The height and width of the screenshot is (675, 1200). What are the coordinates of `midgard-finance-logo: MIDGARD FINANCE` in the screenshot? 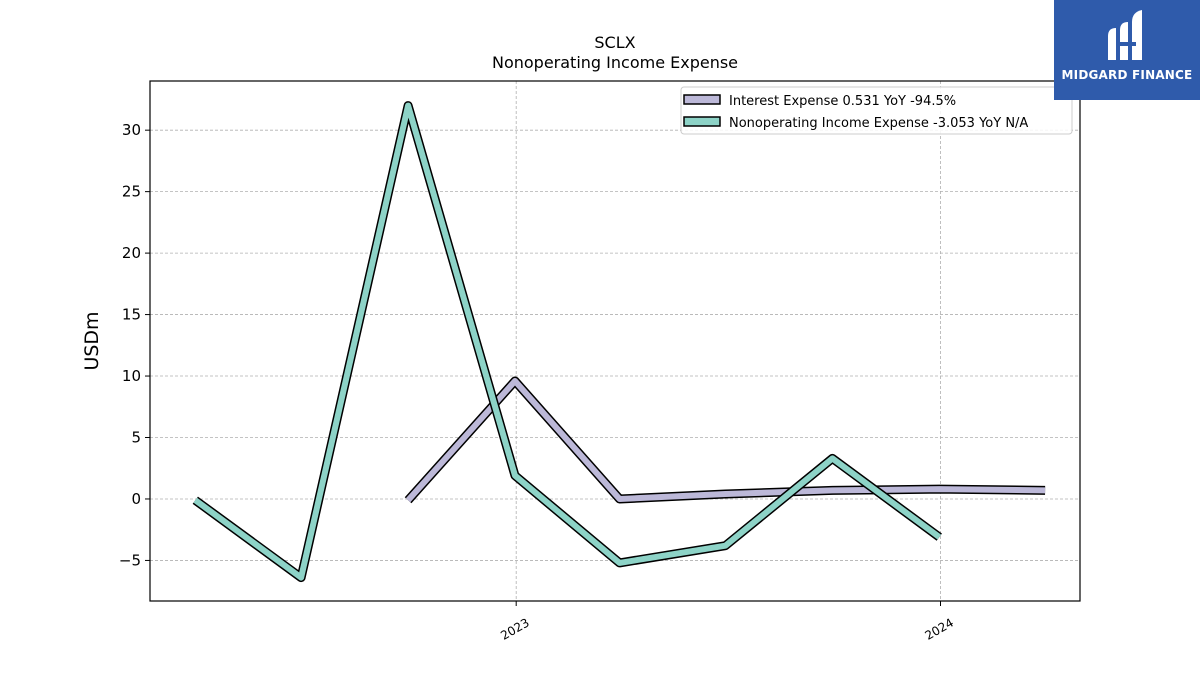 It's located at (1127, 50).